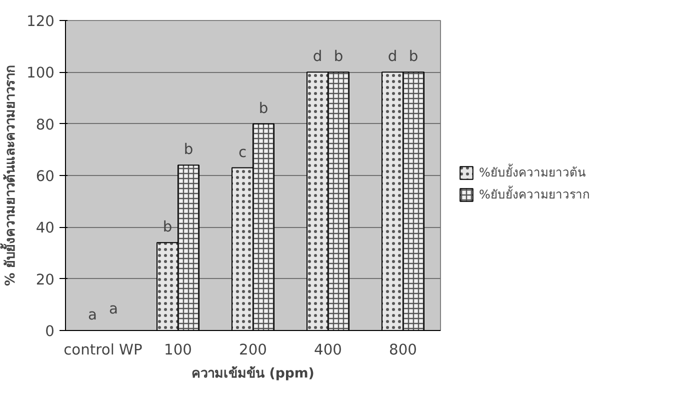 The width and height of the screenshot is (698, 419). I want to click on x-tick-label: 100, so click(178, 350).